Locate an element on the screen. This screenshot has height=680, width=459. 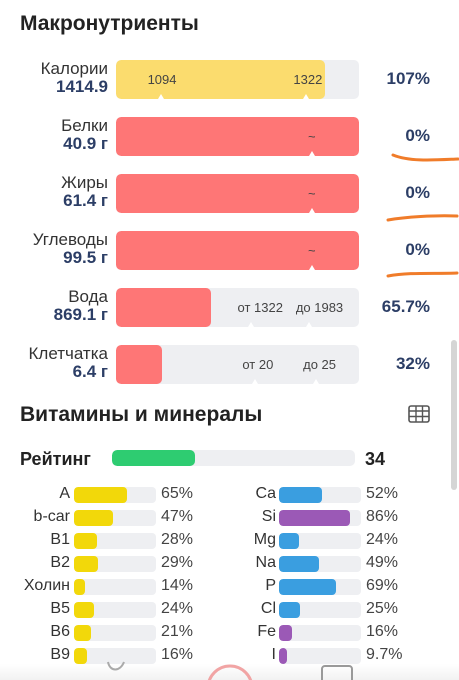
micronutrient-row: Fe 16% is located at coordinates (229, 633).